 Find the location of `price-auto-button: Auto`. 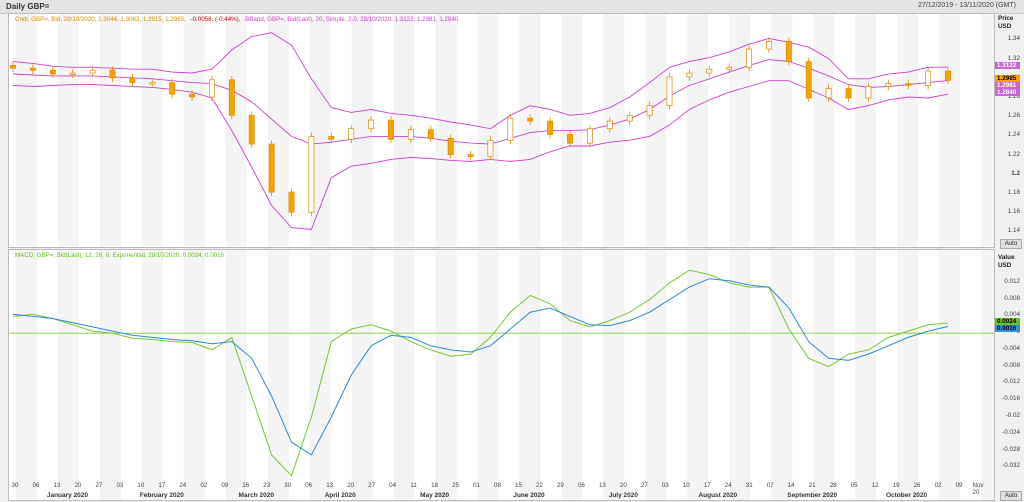

price-auto-button: Auto is located at coordinates (1011, 244).